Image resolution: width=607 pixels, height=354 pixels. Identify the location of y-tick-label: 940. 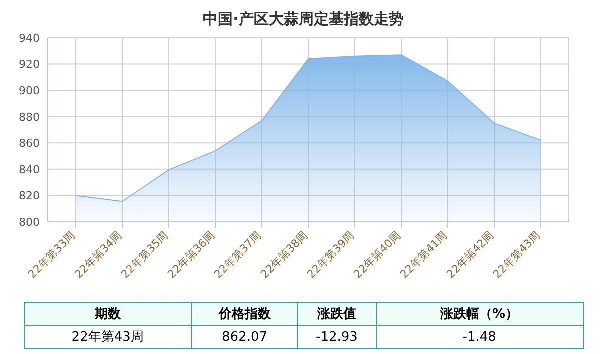
(29, 38).